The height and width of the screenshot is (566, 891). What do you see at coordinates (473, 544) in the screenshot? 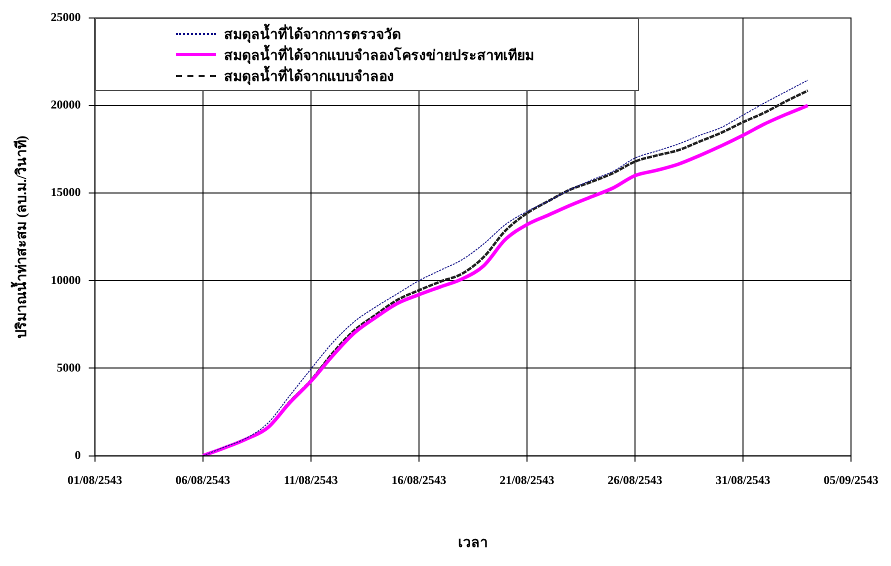
I see `x-axis-title: เวลา` at bounding box center [473, 544].